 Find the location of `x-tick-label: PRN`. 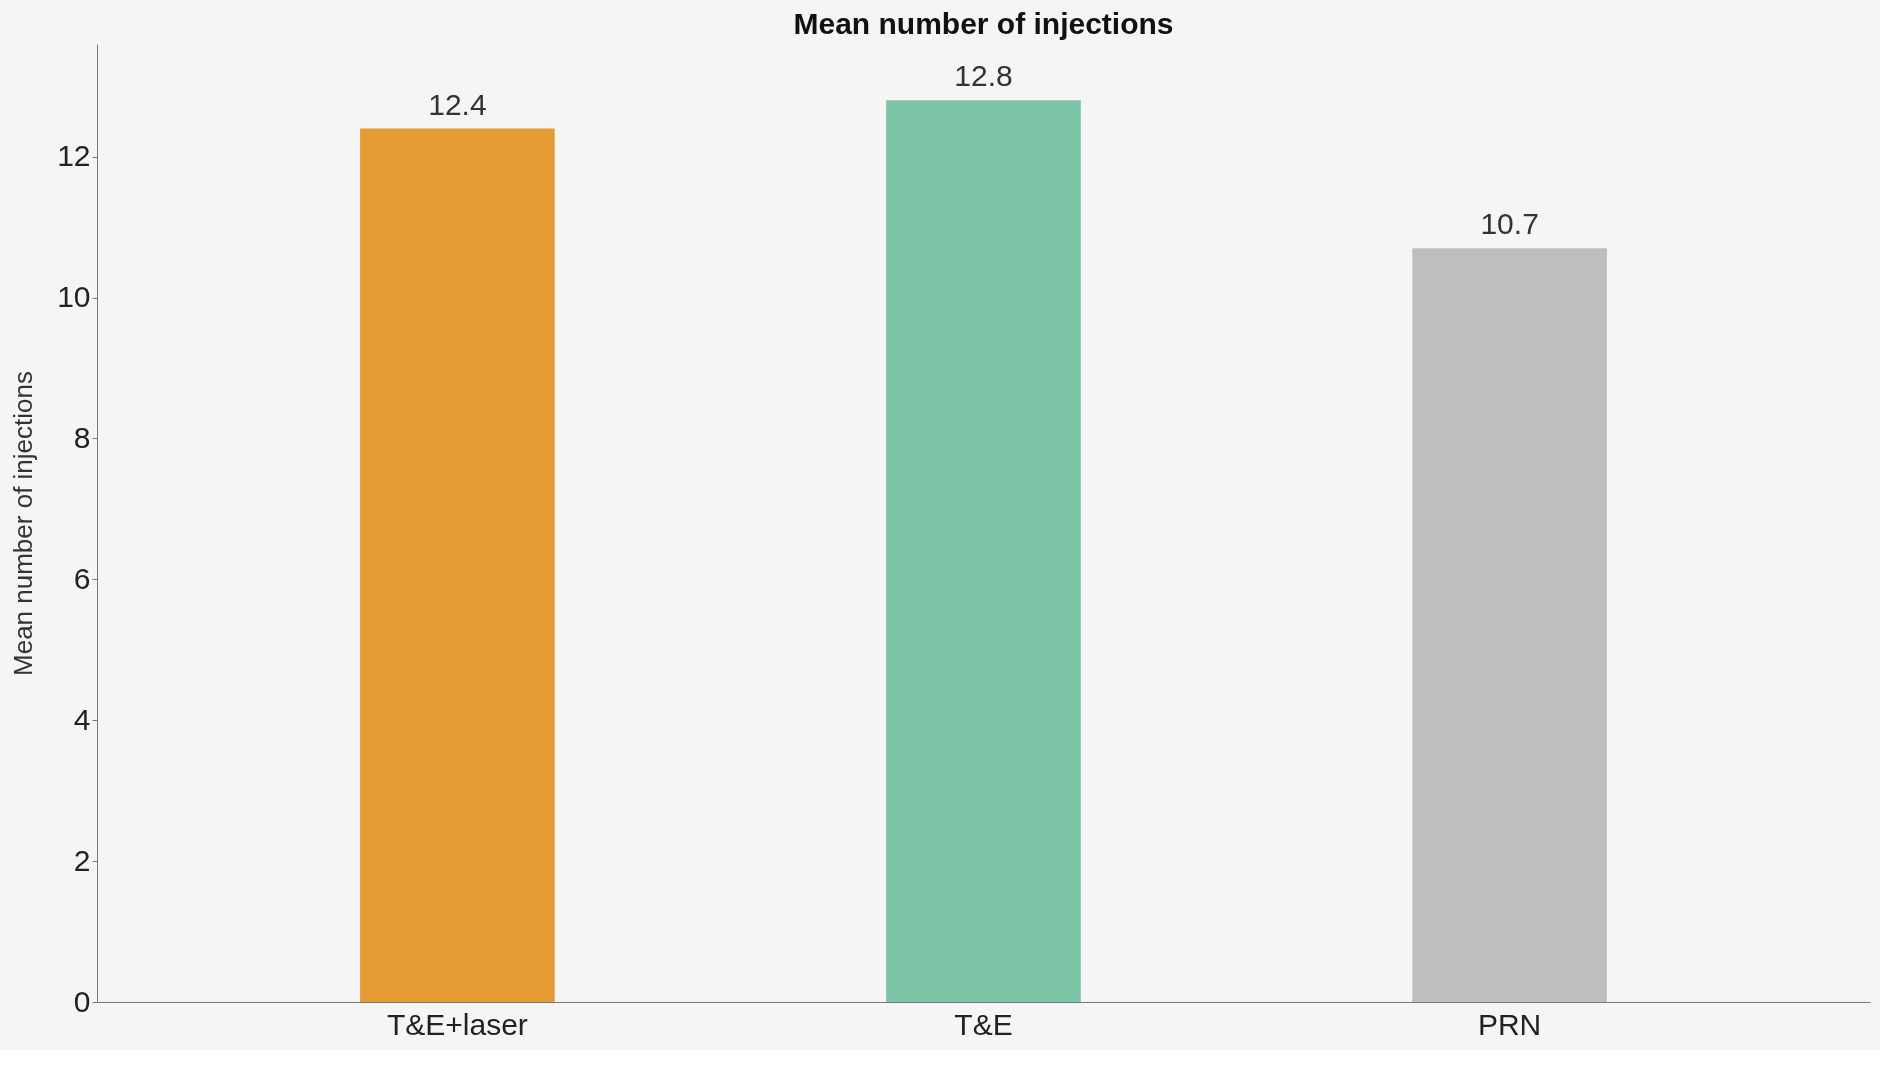

x-tick-label: PRN is located at coordinates (1509, 1024).